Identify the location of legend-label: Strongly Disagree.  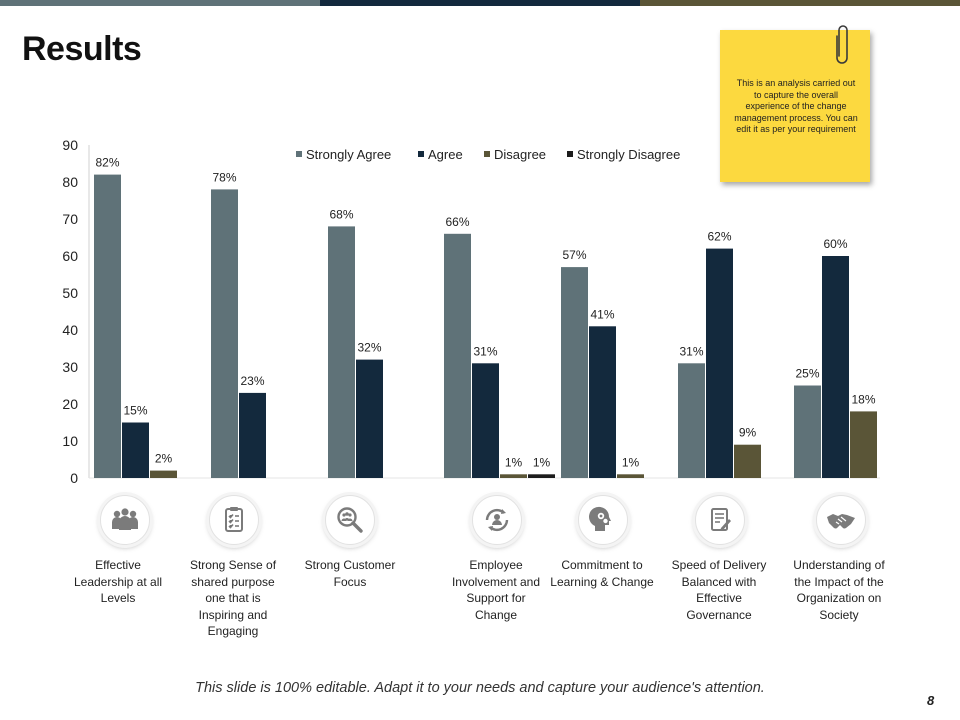
(628, 154).